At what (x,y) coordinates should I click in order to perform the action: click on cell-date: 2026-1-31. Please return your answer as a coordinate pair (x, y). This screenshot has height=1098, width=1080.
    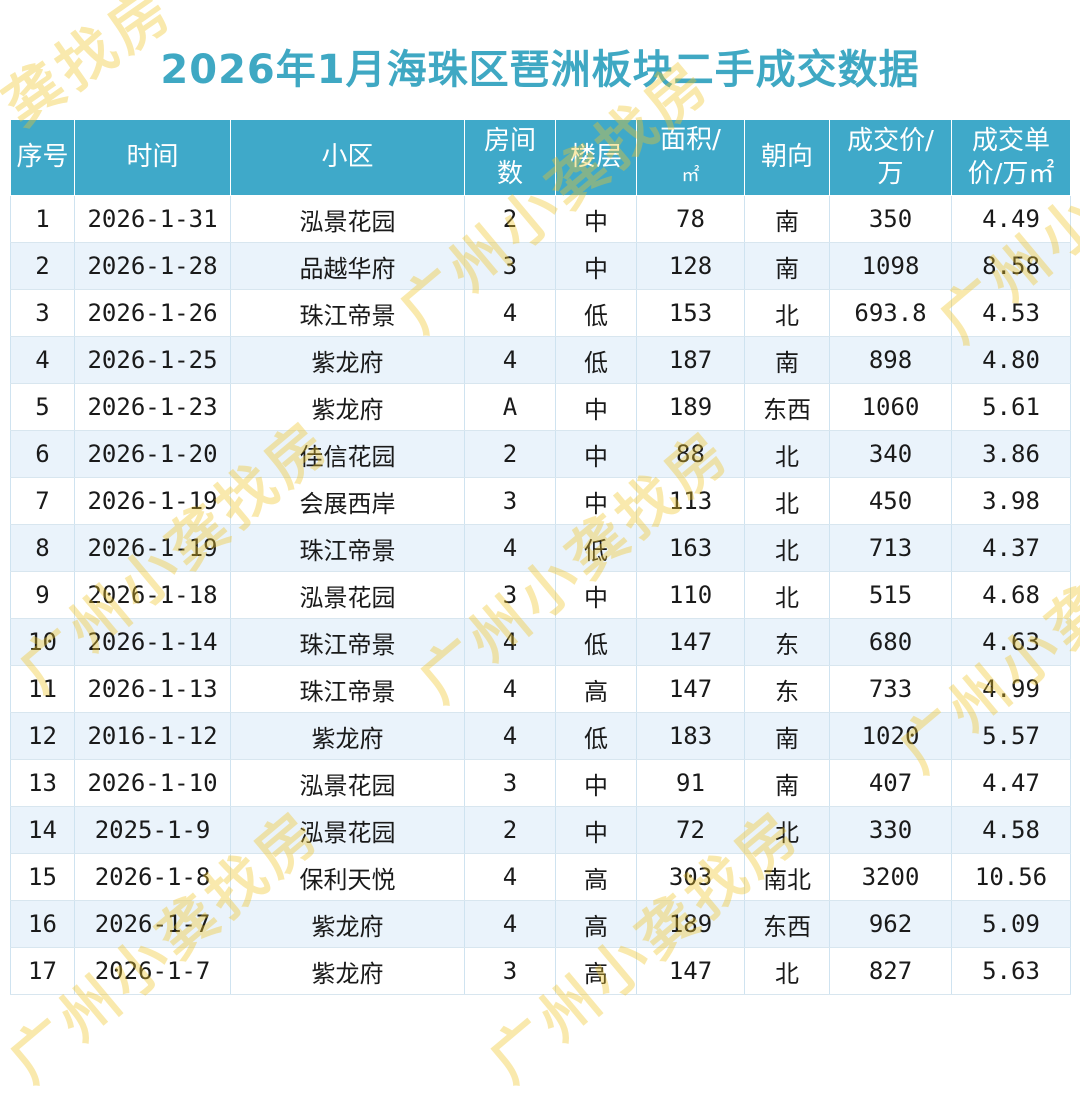
    Looking at the image, I should click on (152, 219).